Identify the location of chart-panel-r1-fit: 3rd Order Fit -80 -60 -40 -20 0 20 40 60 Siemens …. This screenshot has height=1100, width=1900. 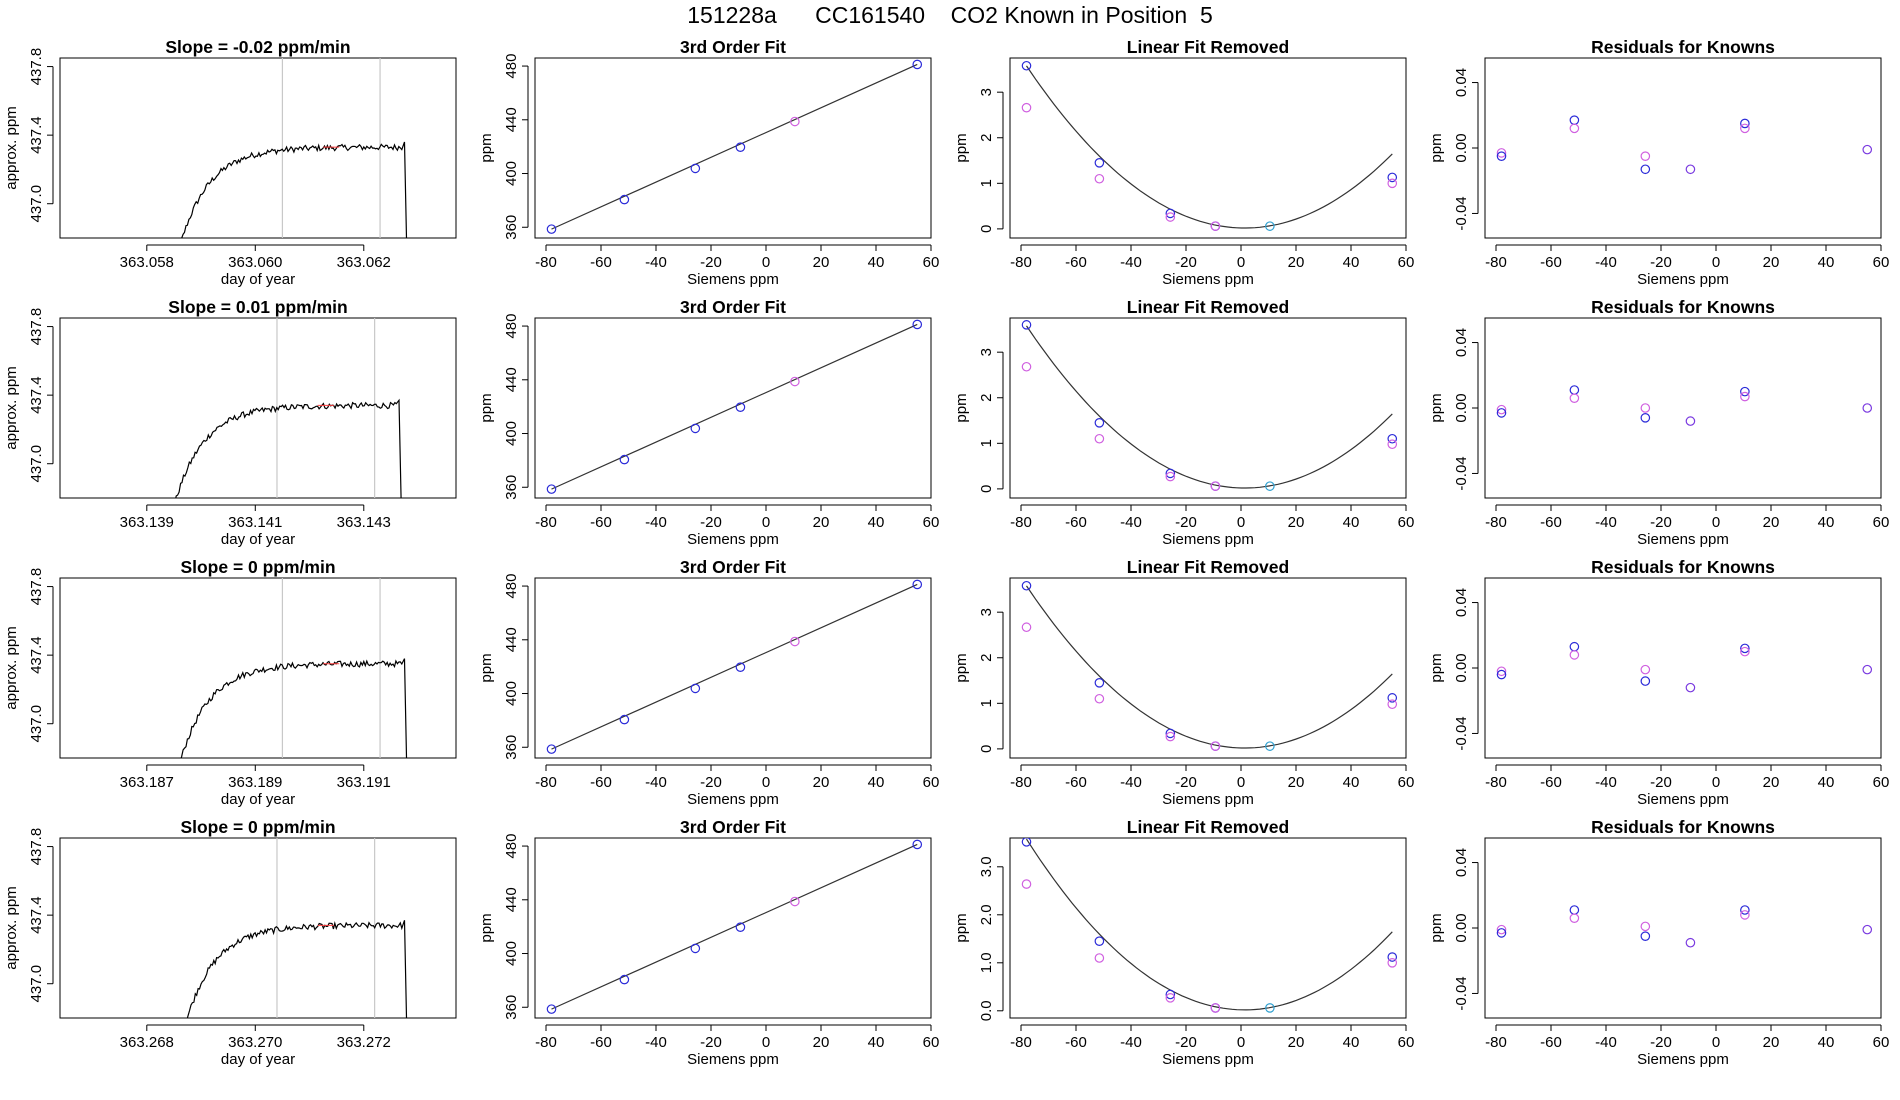
(708, 162).